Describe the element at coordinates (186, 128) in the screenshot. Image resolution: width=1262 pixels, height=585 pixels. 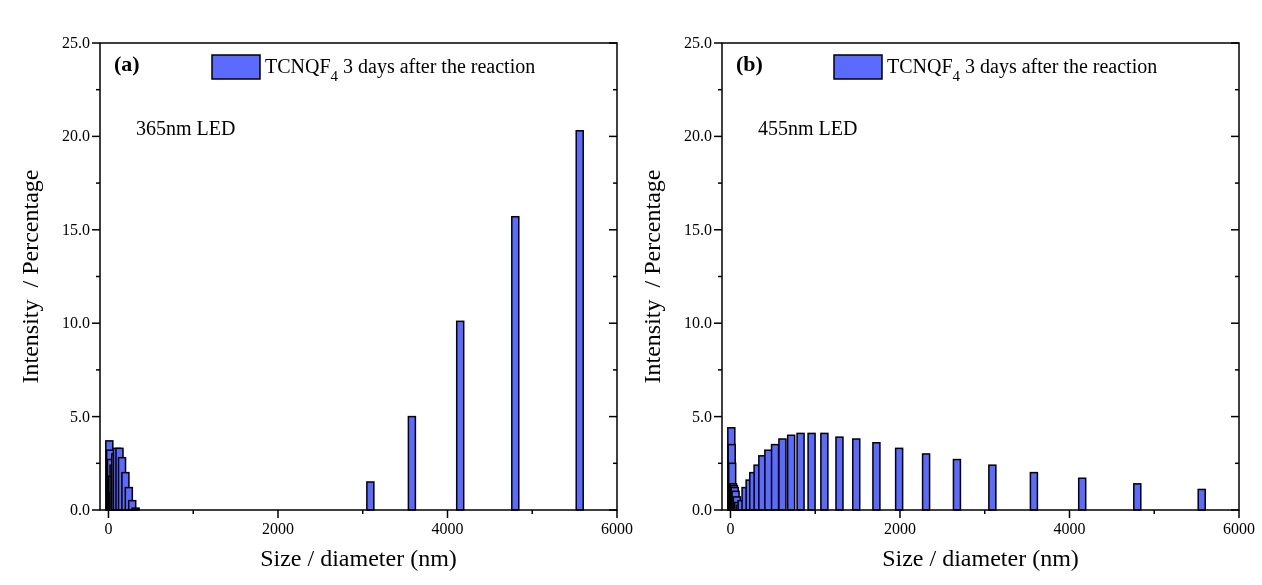
I see `annotation: 365nm LED` at that location.